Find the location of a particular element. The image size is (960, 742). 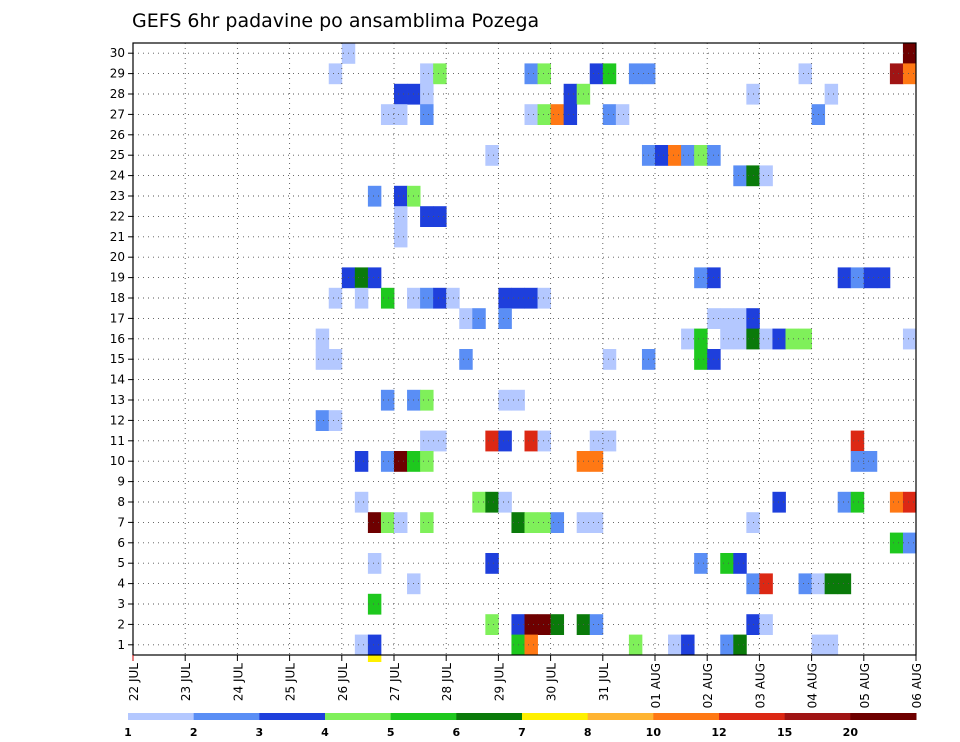

colorbar: 1 2 3 4 5 6 7 8 10 12 15 20 is located at coordinates (520, 726).